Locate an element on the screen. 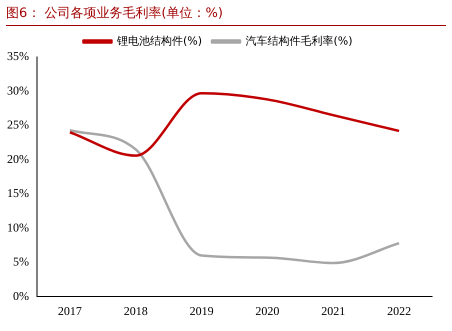  x-tick-label: 2017 is located at coordinates (70, 311).